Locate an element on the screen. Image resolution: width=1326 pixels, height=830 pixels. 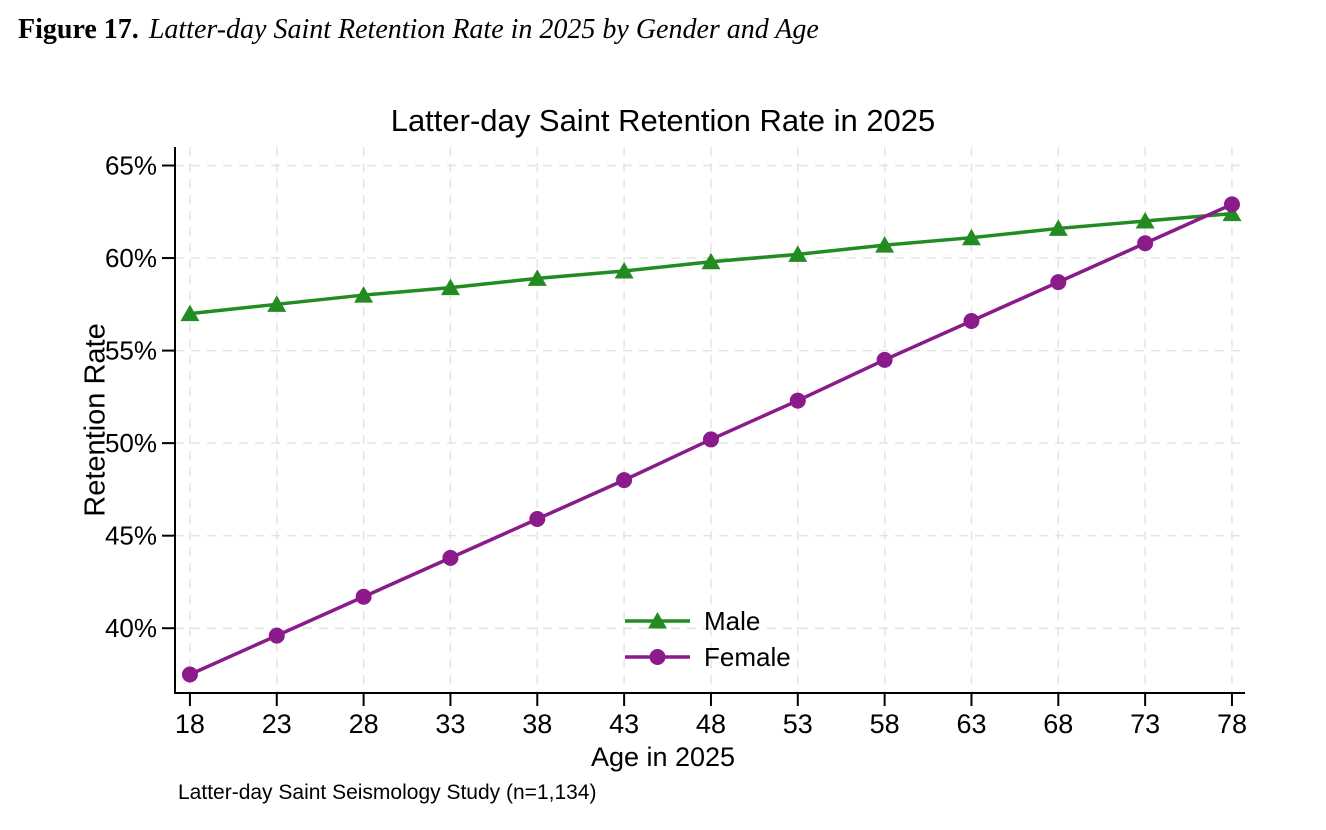
x-tick-label: 78 is located at coordinates (1232, 724).